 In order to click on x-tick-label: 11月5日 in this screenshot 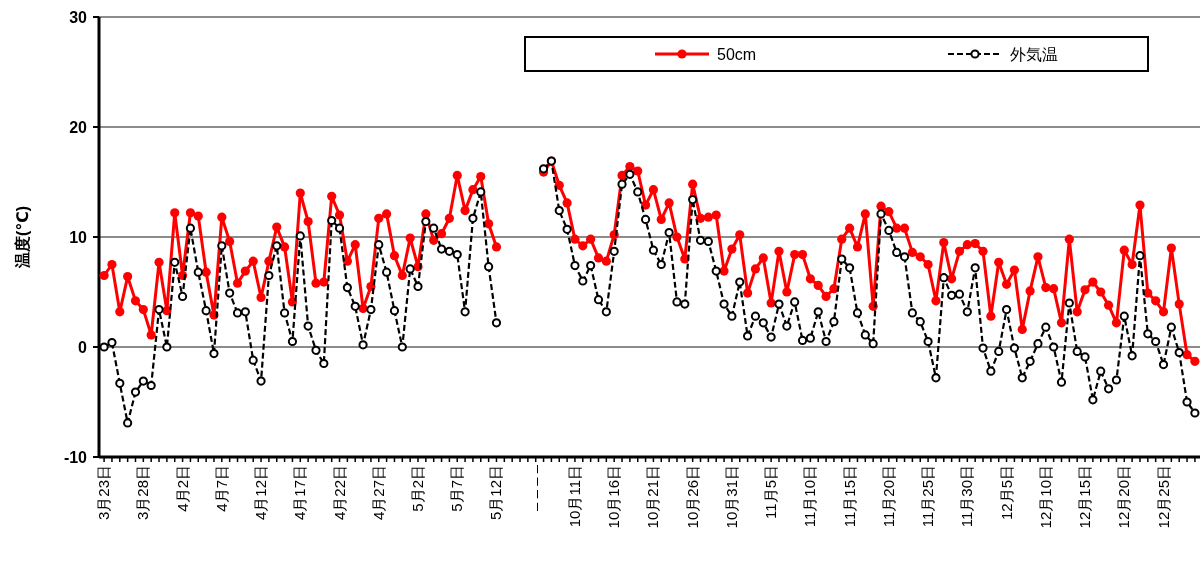, I will do `click(771, 492)`.